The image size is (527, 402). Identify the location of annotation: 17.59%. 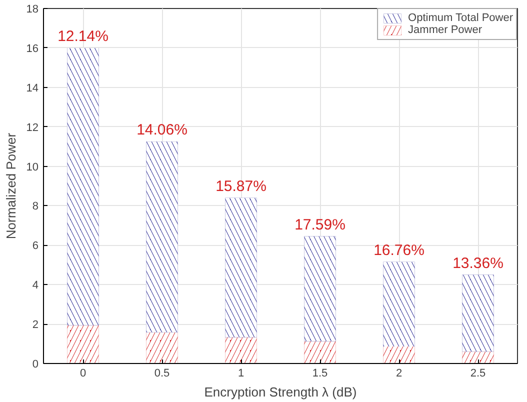
(320, 225).